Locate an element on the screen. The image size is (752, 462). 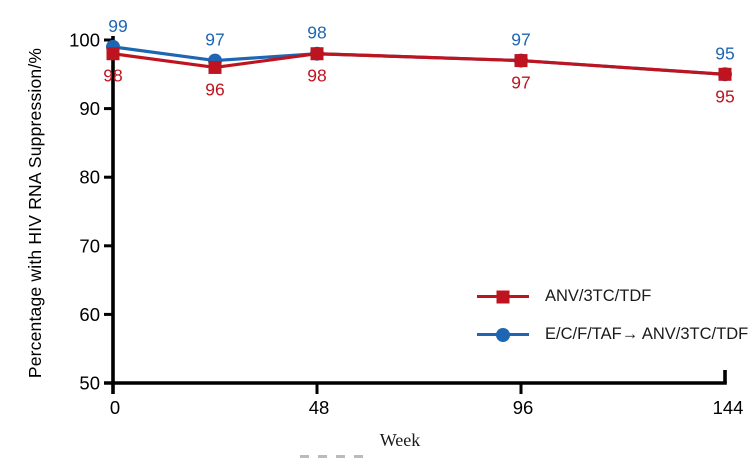
data-point-label: 96 is located at coordinates (214, 89).